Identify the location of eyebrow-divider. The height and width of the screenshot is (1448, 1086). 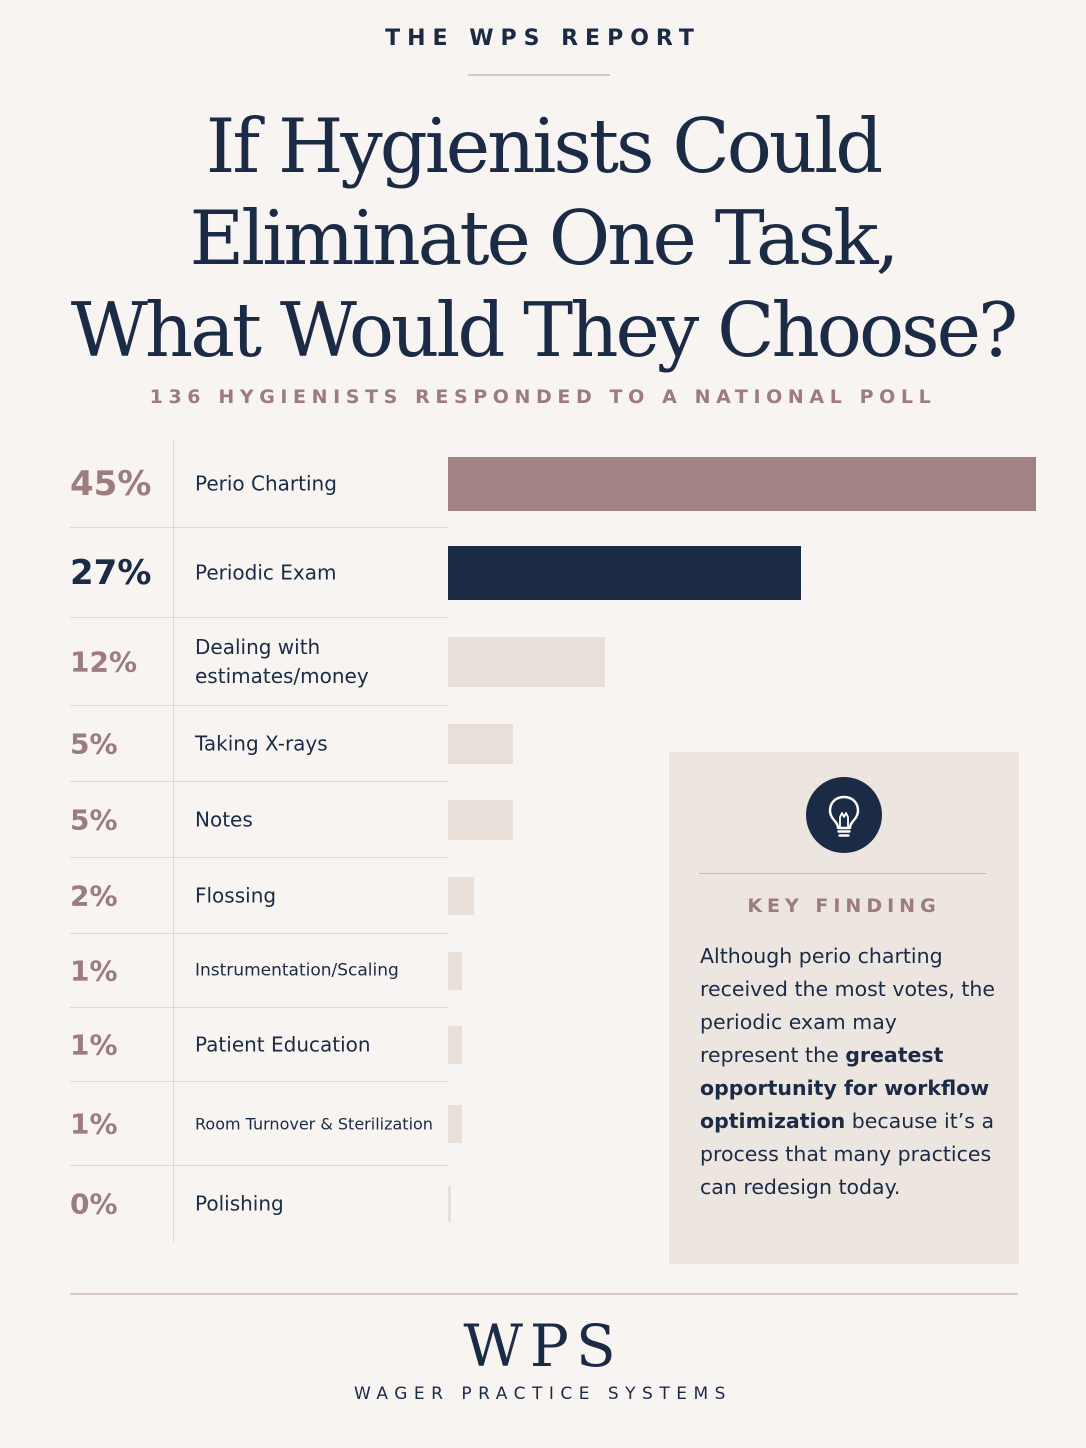
(539, 75).